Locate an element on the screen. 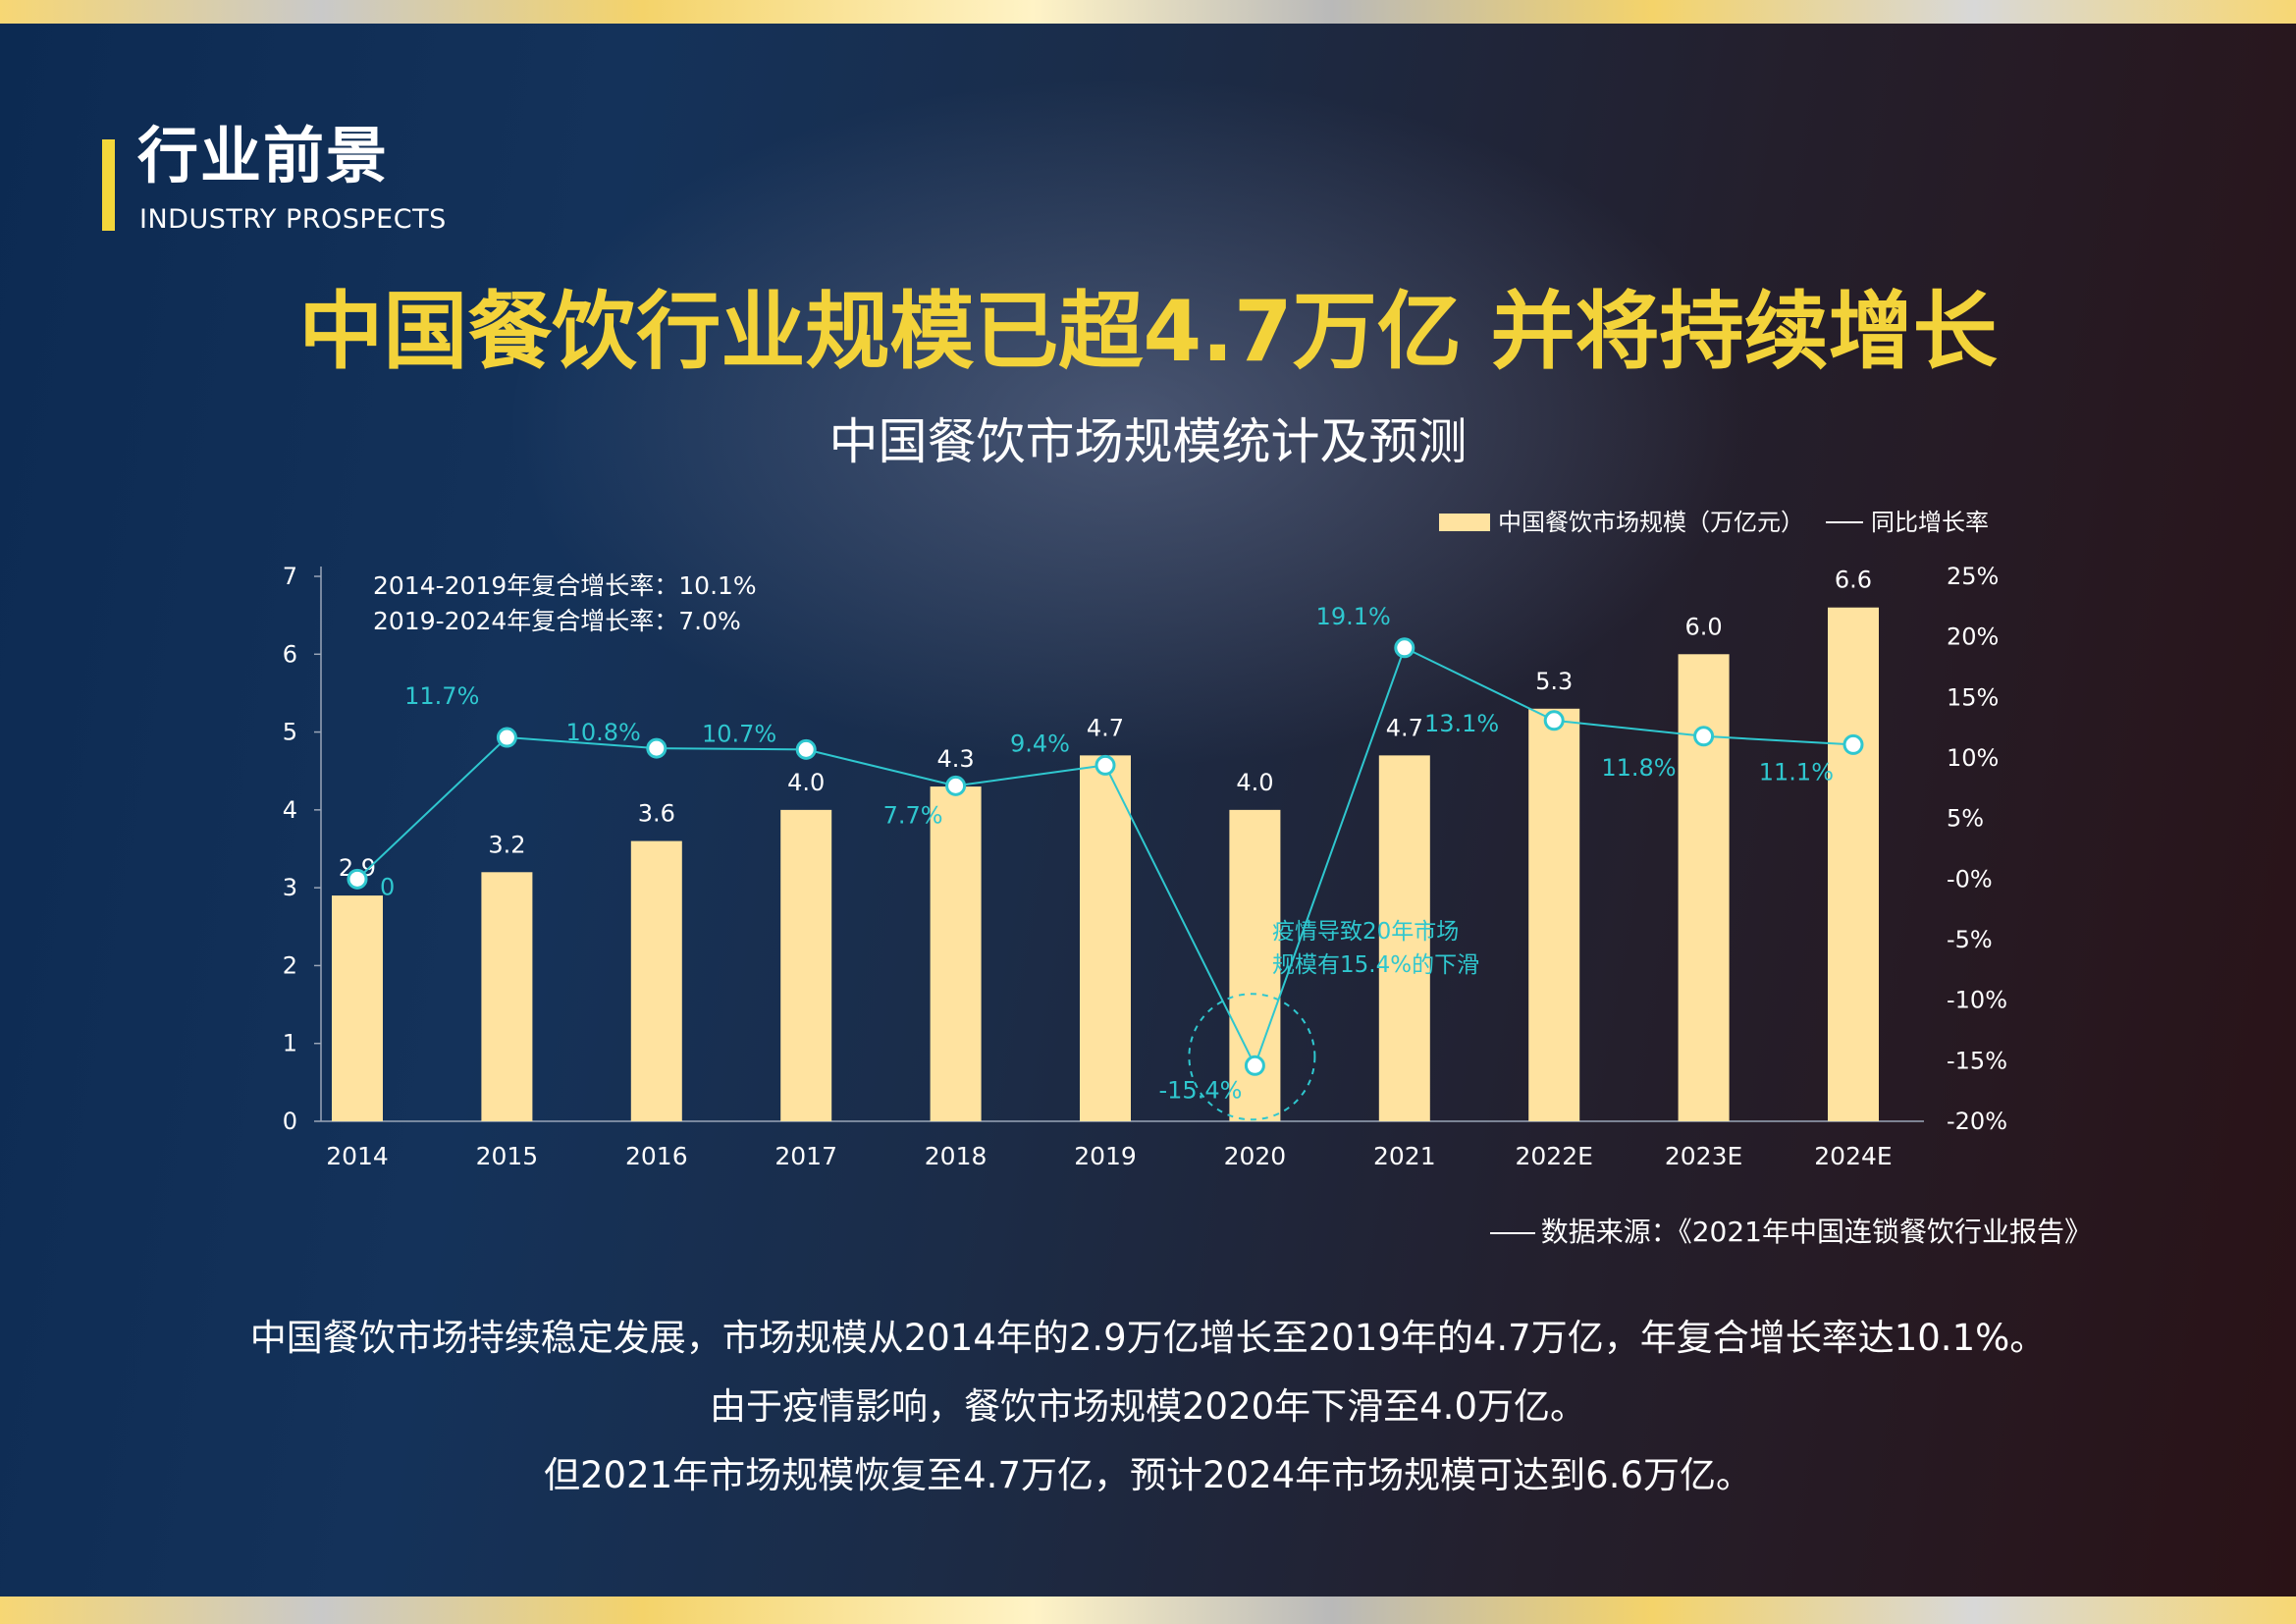 Image resolution: width=2296 pixels, height=1624 pixels. legend-bar-swatch is located at coordinates (1464, 522).